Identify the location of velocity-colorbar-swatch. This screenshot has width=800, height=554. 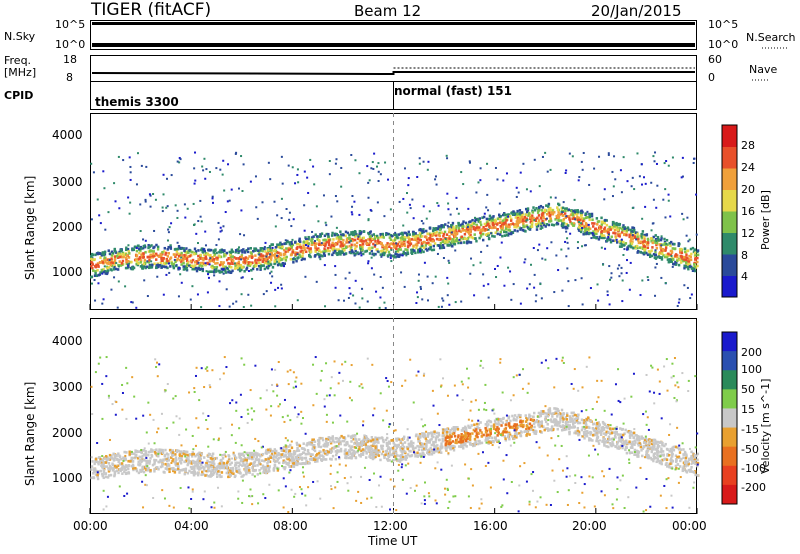
(729, 418).